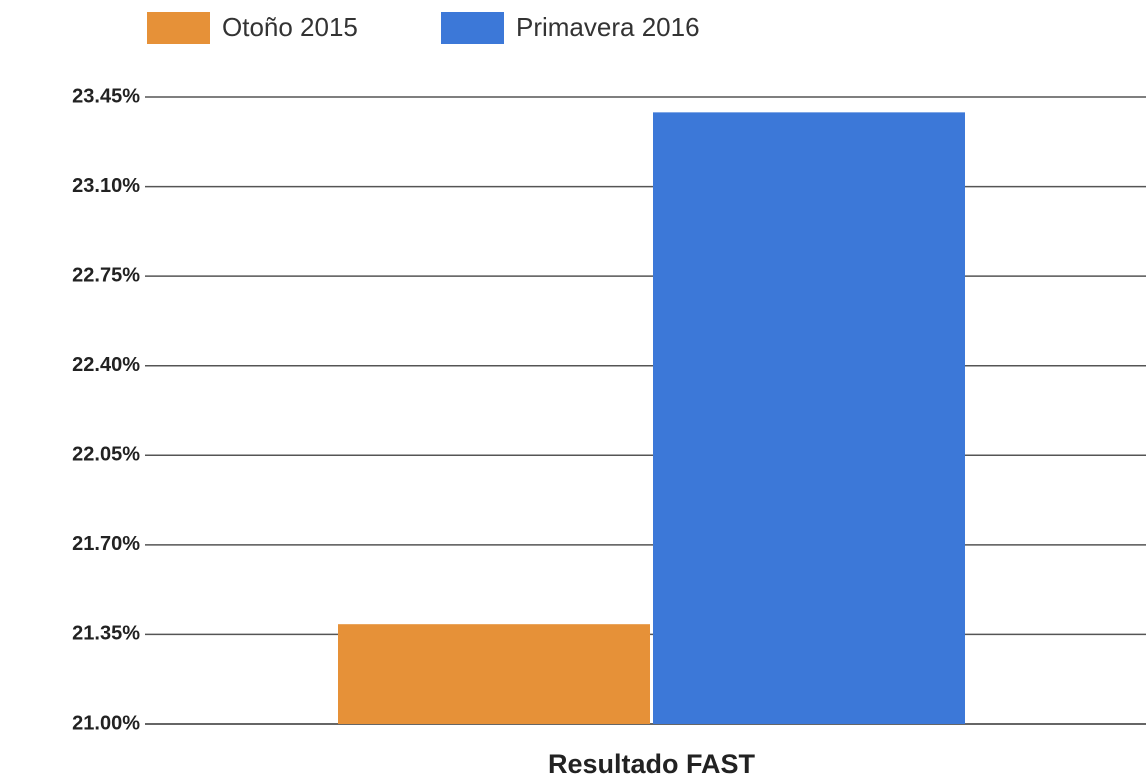 The width and height of the screenshot is (1146, 778). Describe the element at coordinates (494, 674) in the screenshot. I see `bar` at that location.